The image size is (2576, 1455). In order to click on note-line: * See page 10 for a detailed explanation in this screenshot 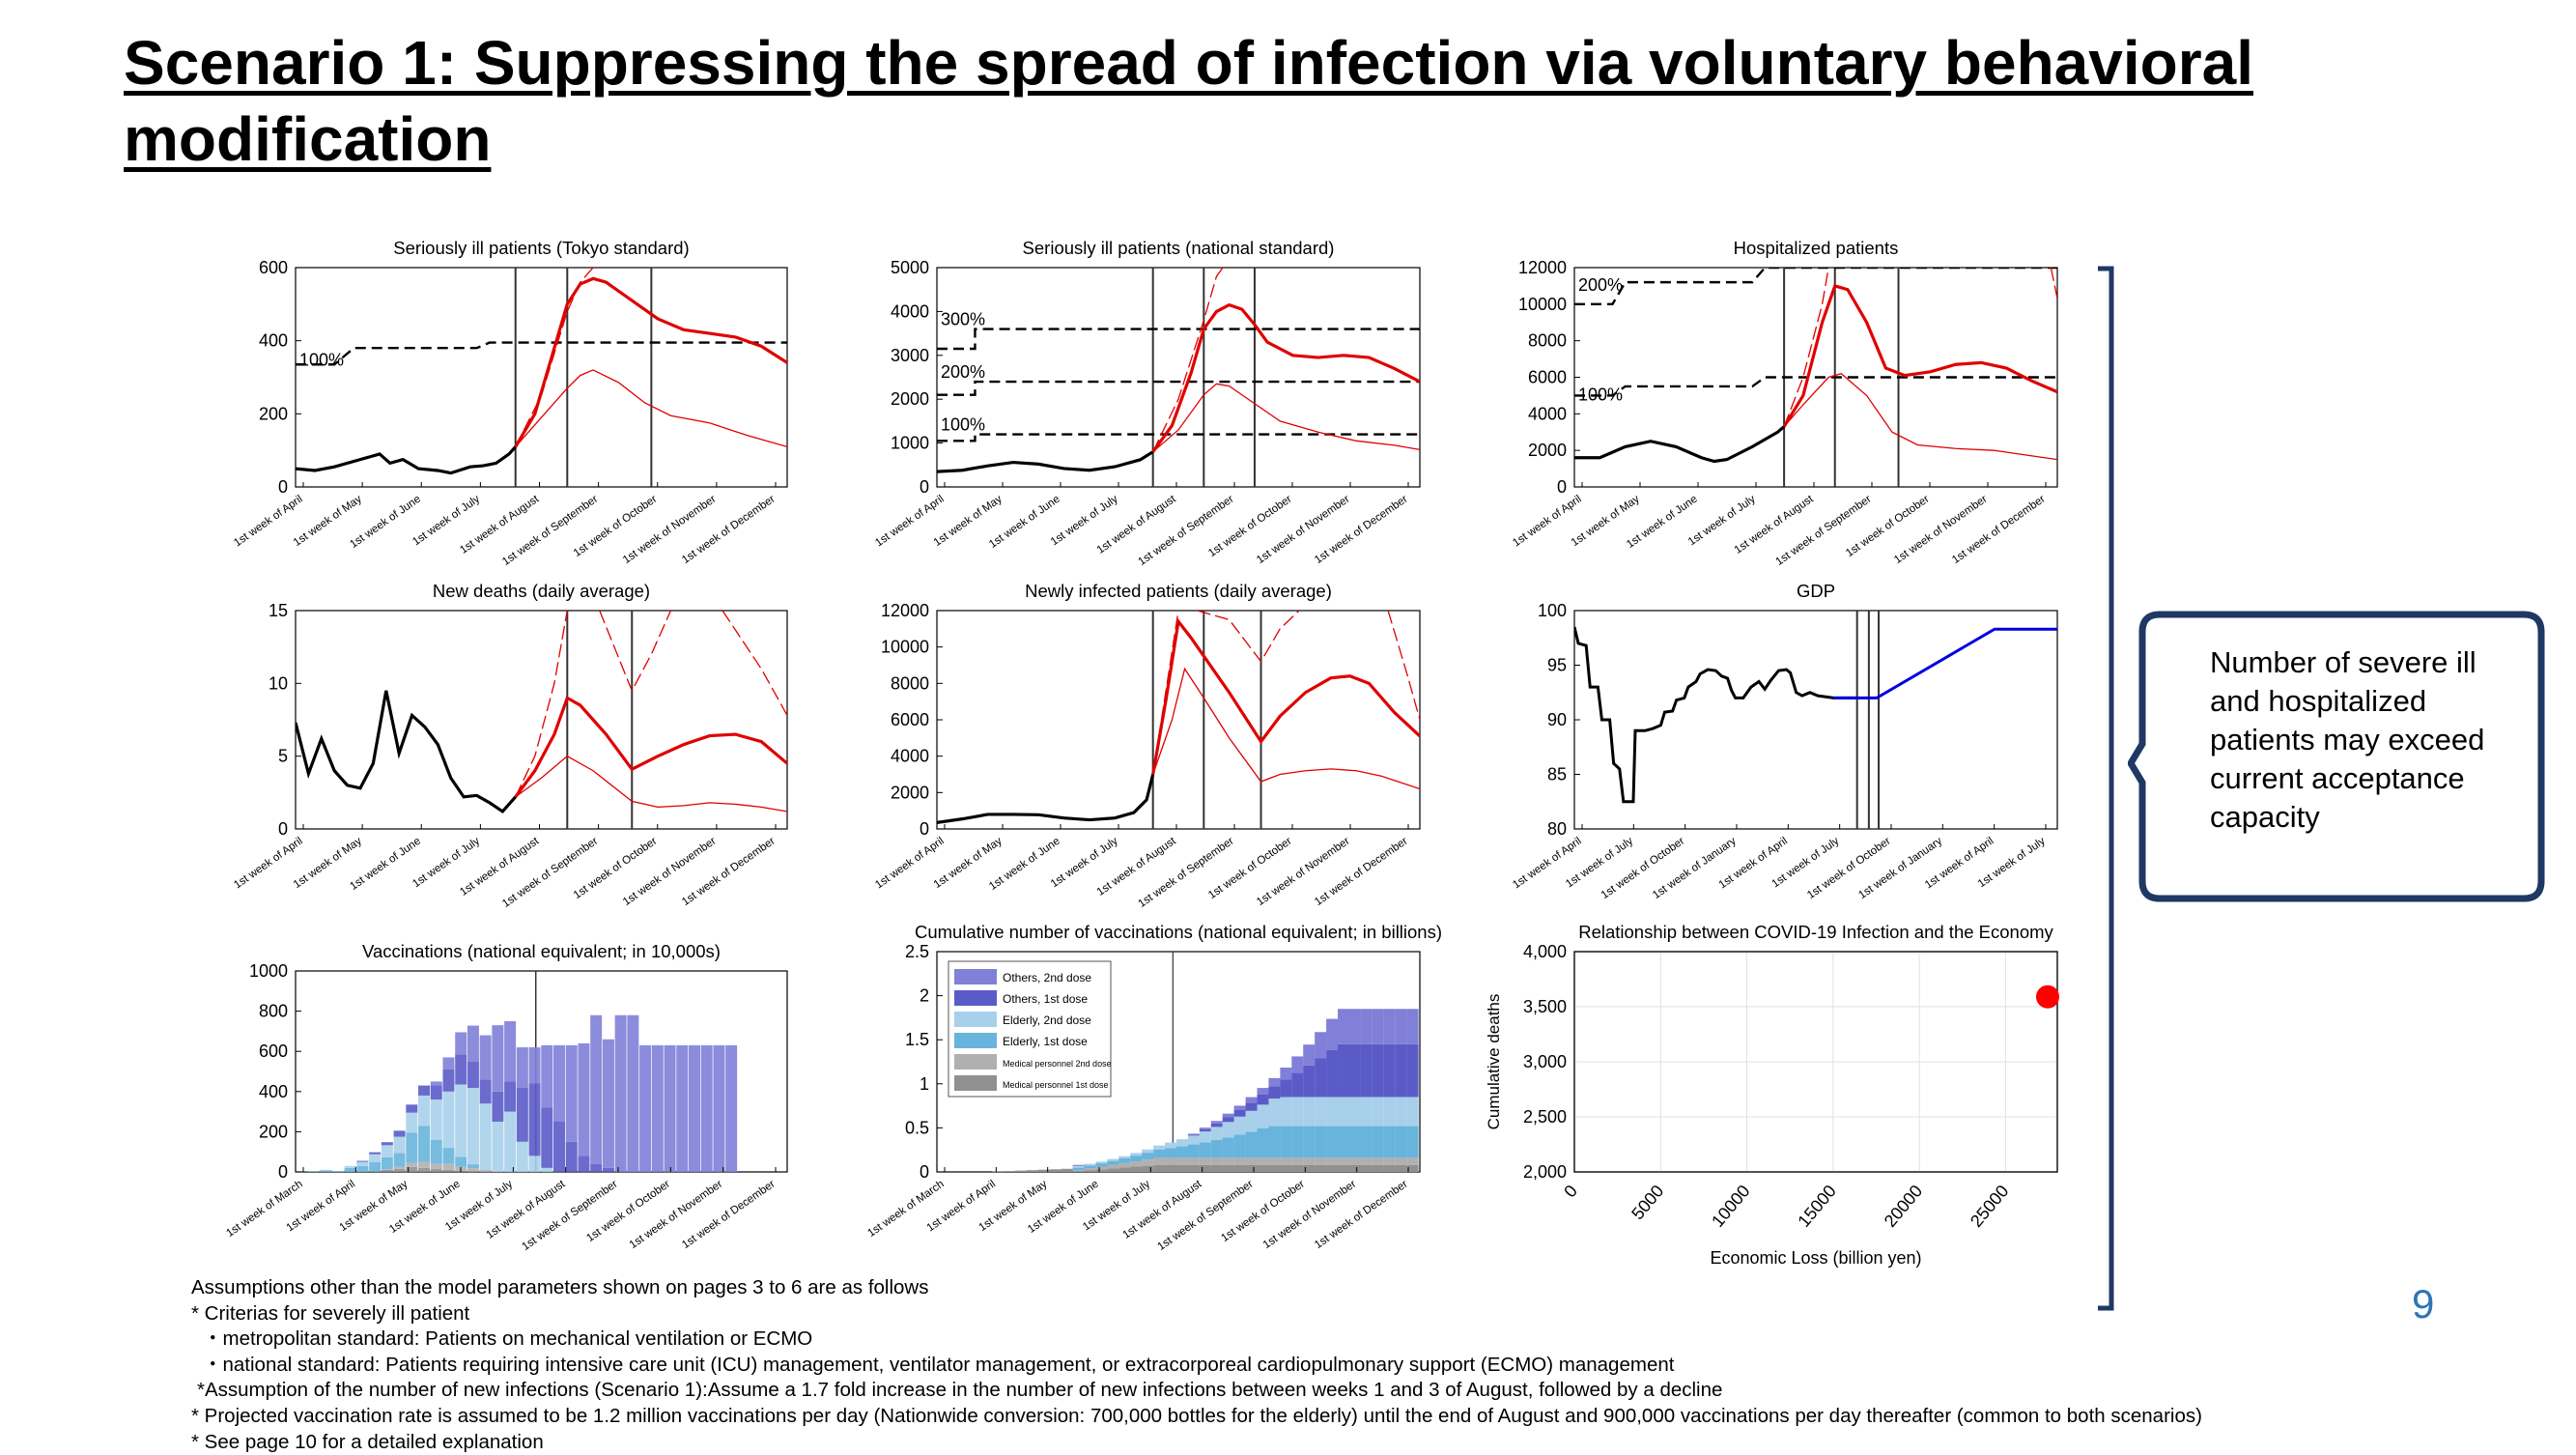, I will do `click(1196, 1443)`.